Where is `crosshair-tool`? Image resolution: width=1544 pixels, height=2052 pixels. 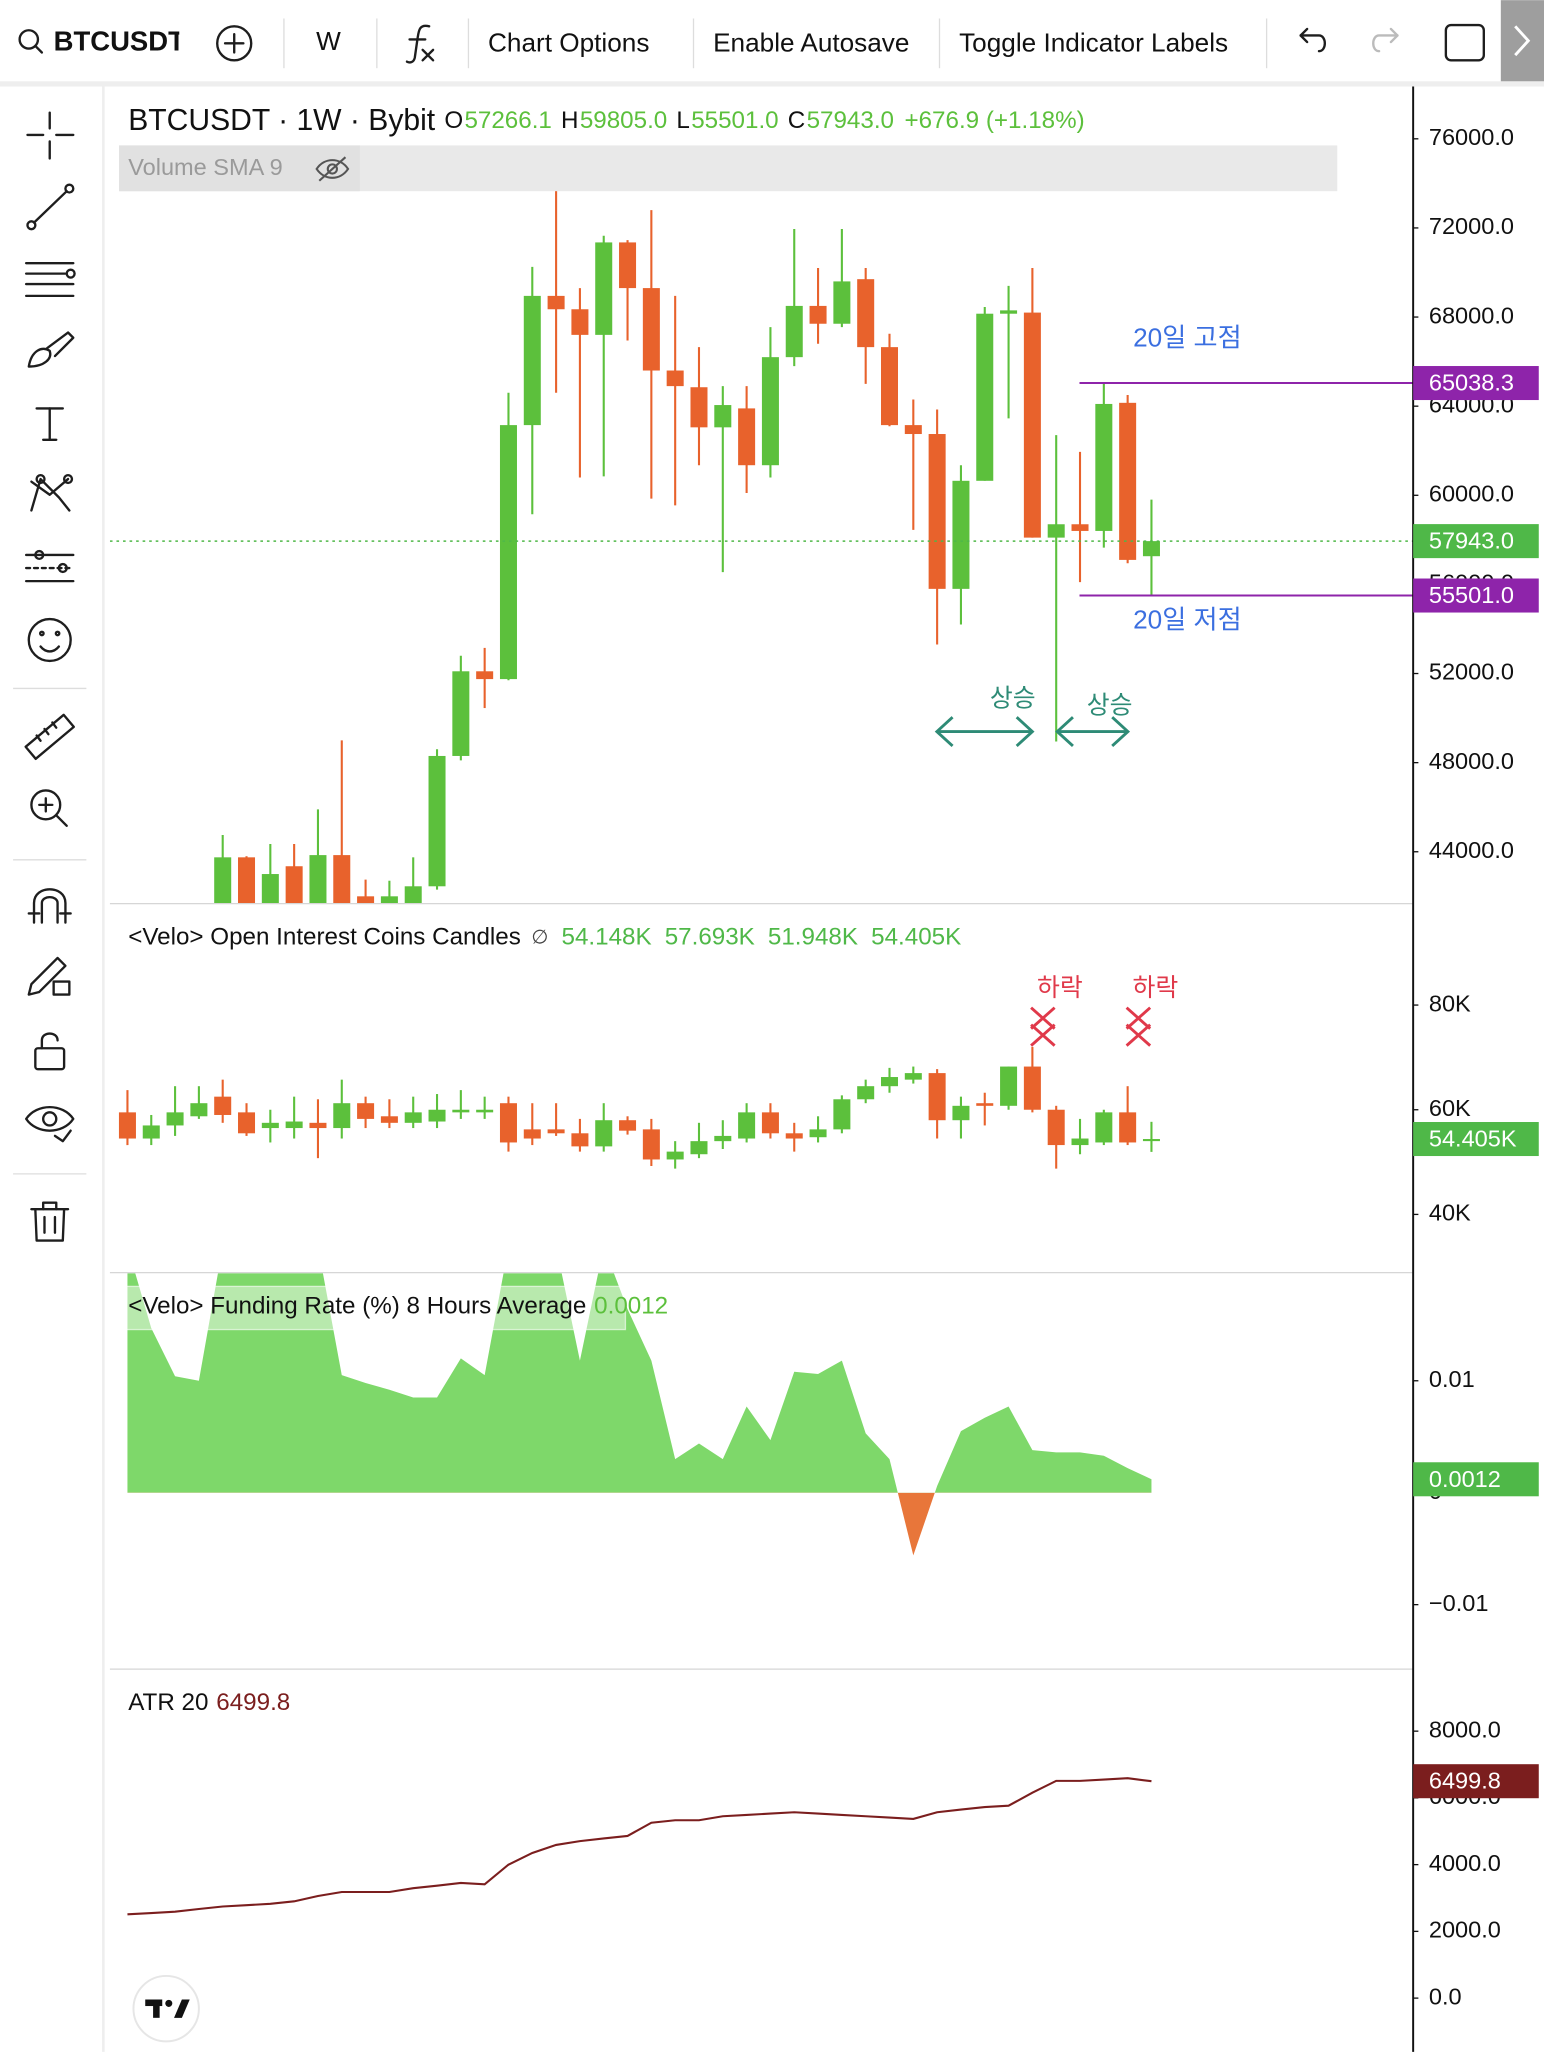 crosshair-tool is located at coordinates (50, 135).